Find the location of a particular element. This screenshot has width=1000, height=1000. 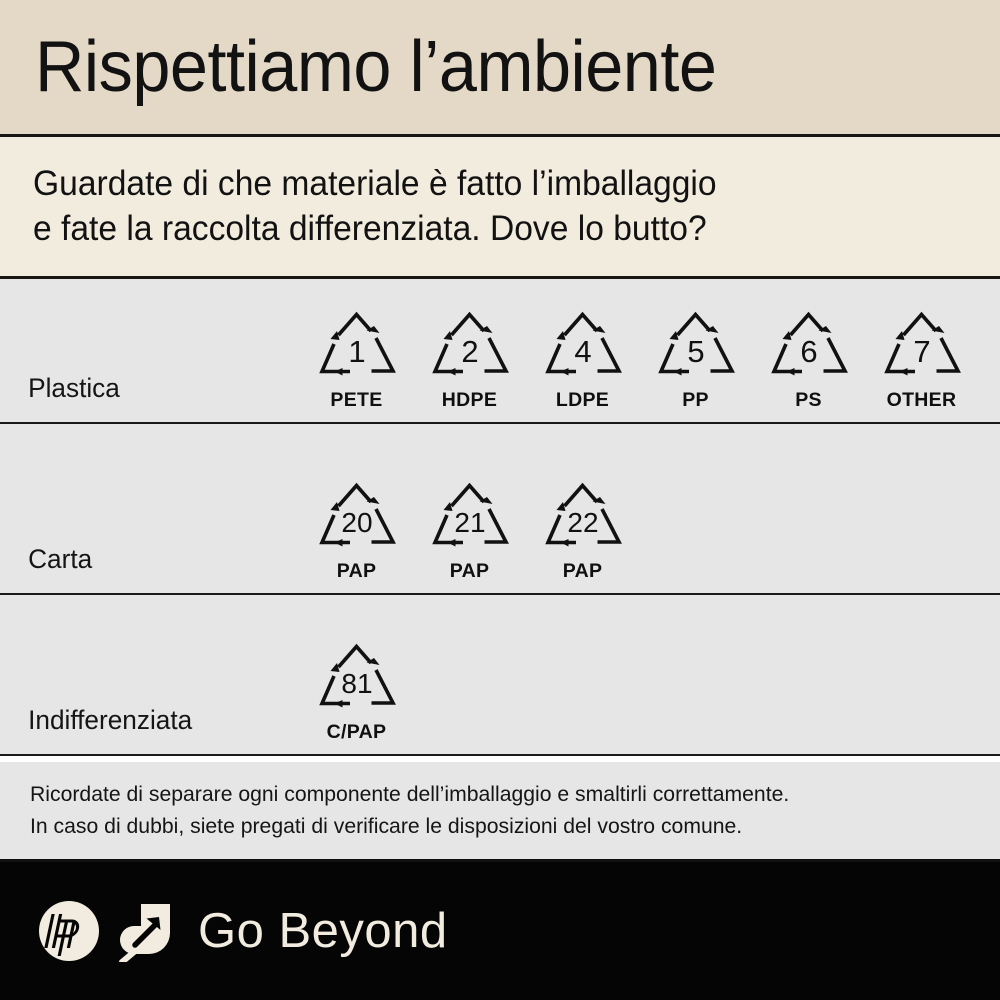

row-label-indifferenziata: Indifferenziata is located at coordinates (110, 720).